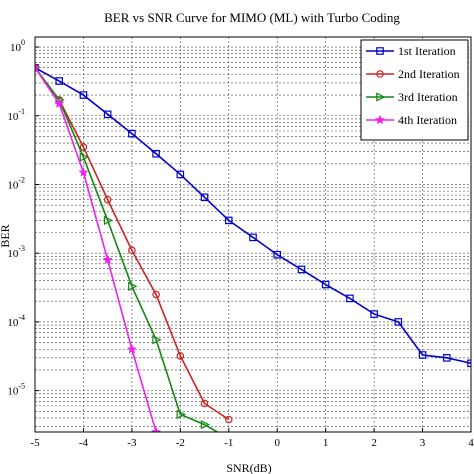 The width and height of the screenshot is (474, 474). What do you see at coordinates (35, 443) in the screenshot?
I see `x-tick-label: -5` at bounding box center [35, 443].